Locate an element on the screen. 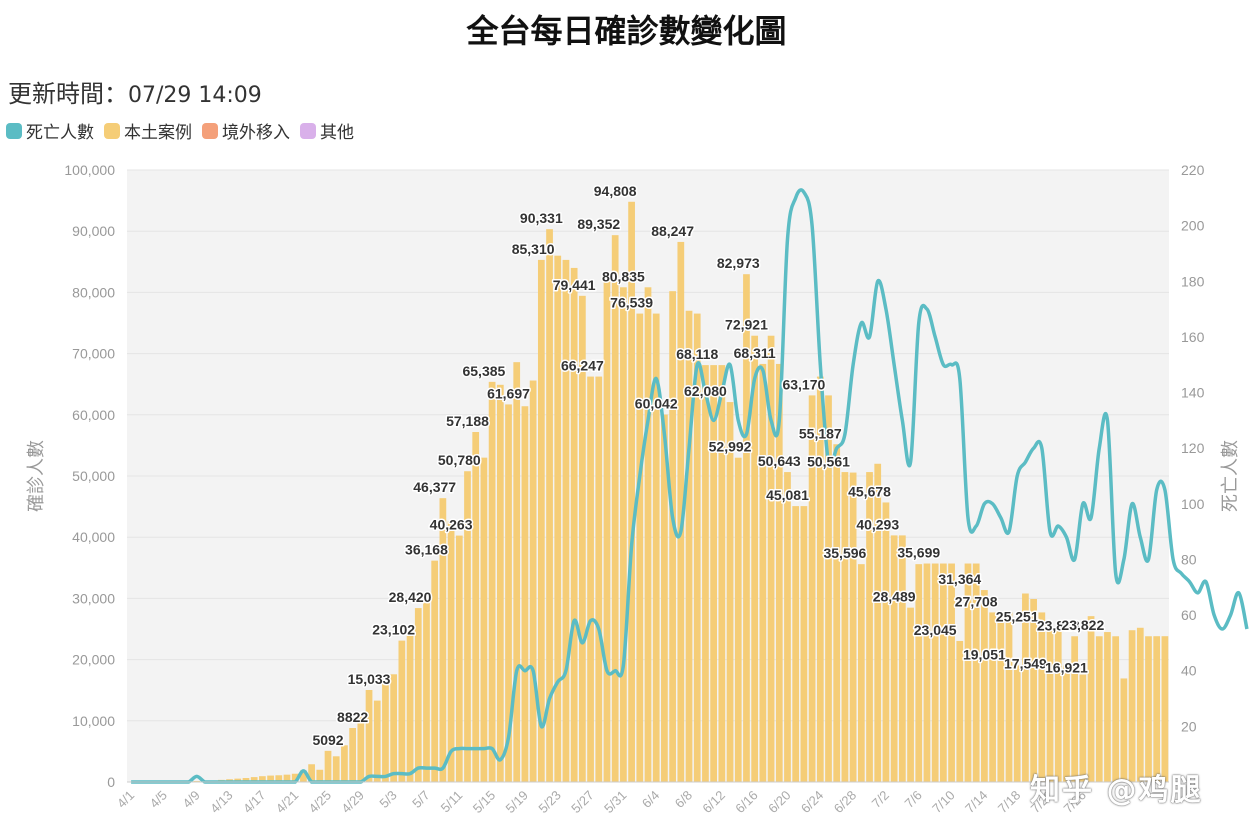 The width and height of the screenshot is (1253, 838). legend-item-other: 其他 is located at coordinates (327, 130).